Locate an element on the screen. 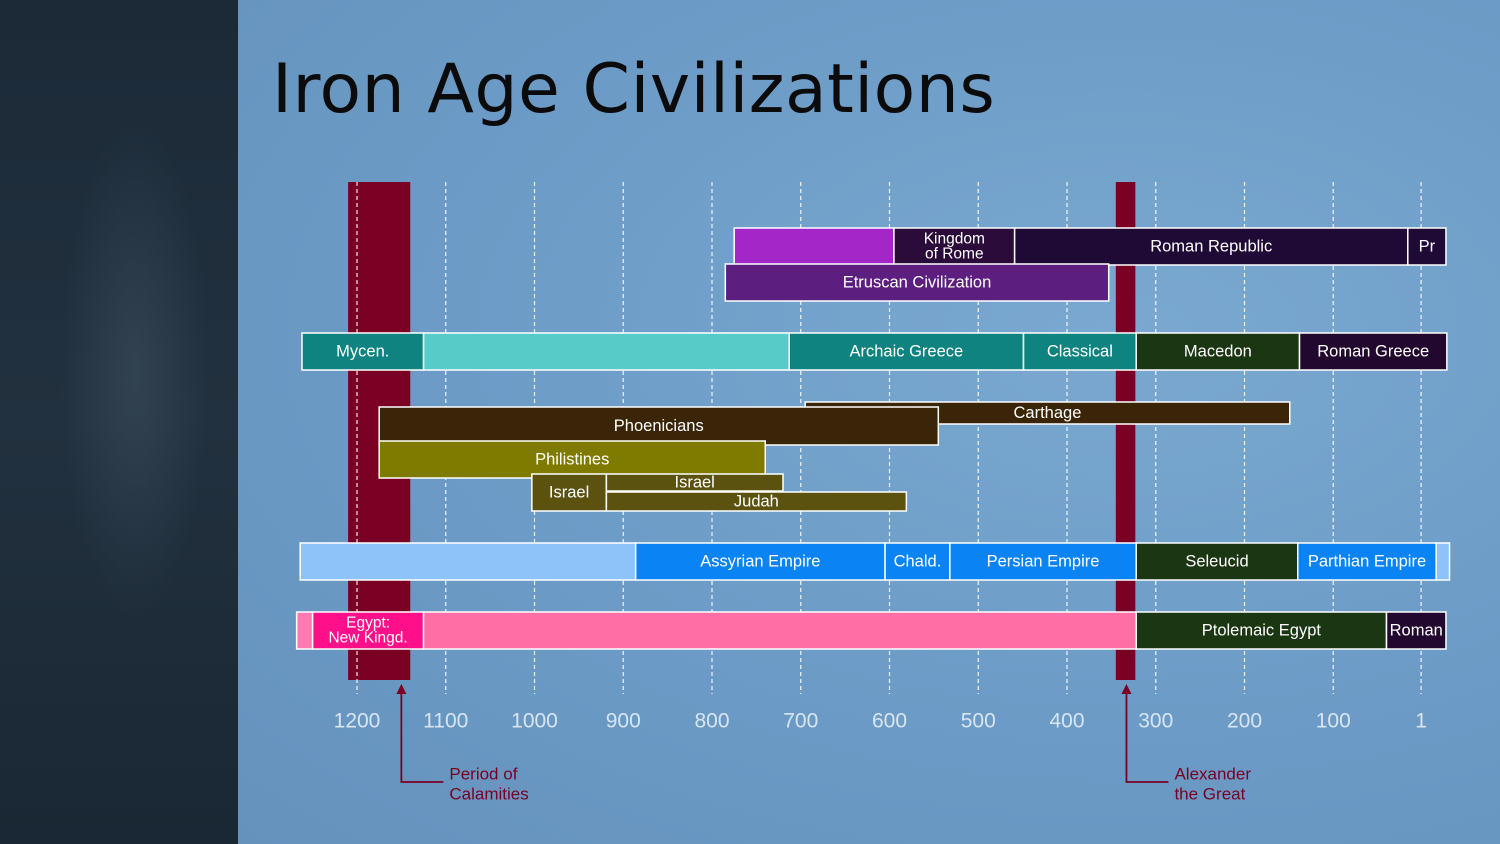 This screenshot has width=1500, height=844. bar-label-macedon: Macedon is located at coordinates (1218, 352).